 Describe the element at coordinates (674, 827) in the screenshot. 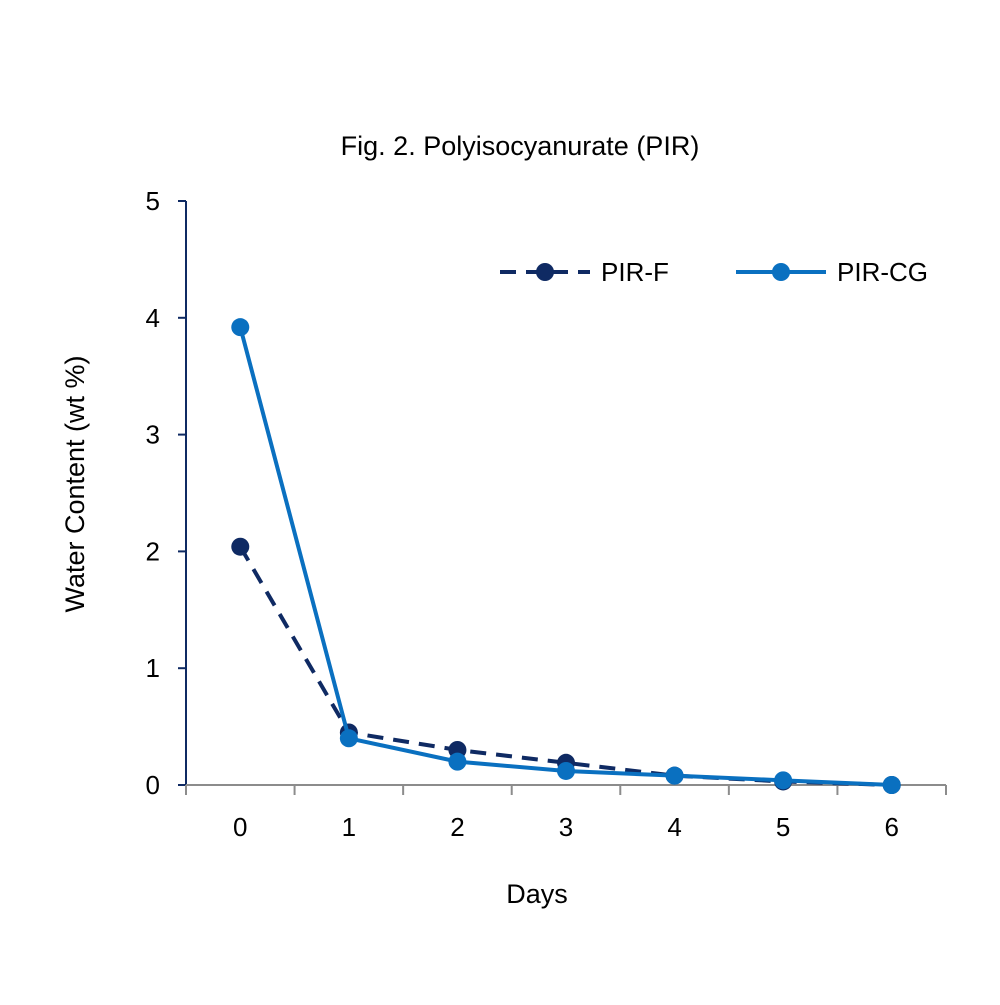

I see `x-tick-label: 4` at that location.